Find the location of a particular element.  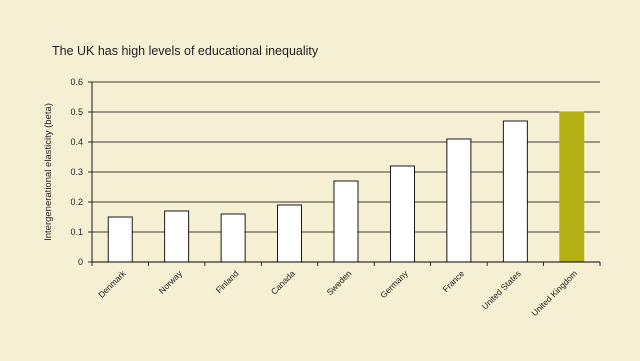

x-tick-label: United Kingdom is located at coordinates (554, 293).